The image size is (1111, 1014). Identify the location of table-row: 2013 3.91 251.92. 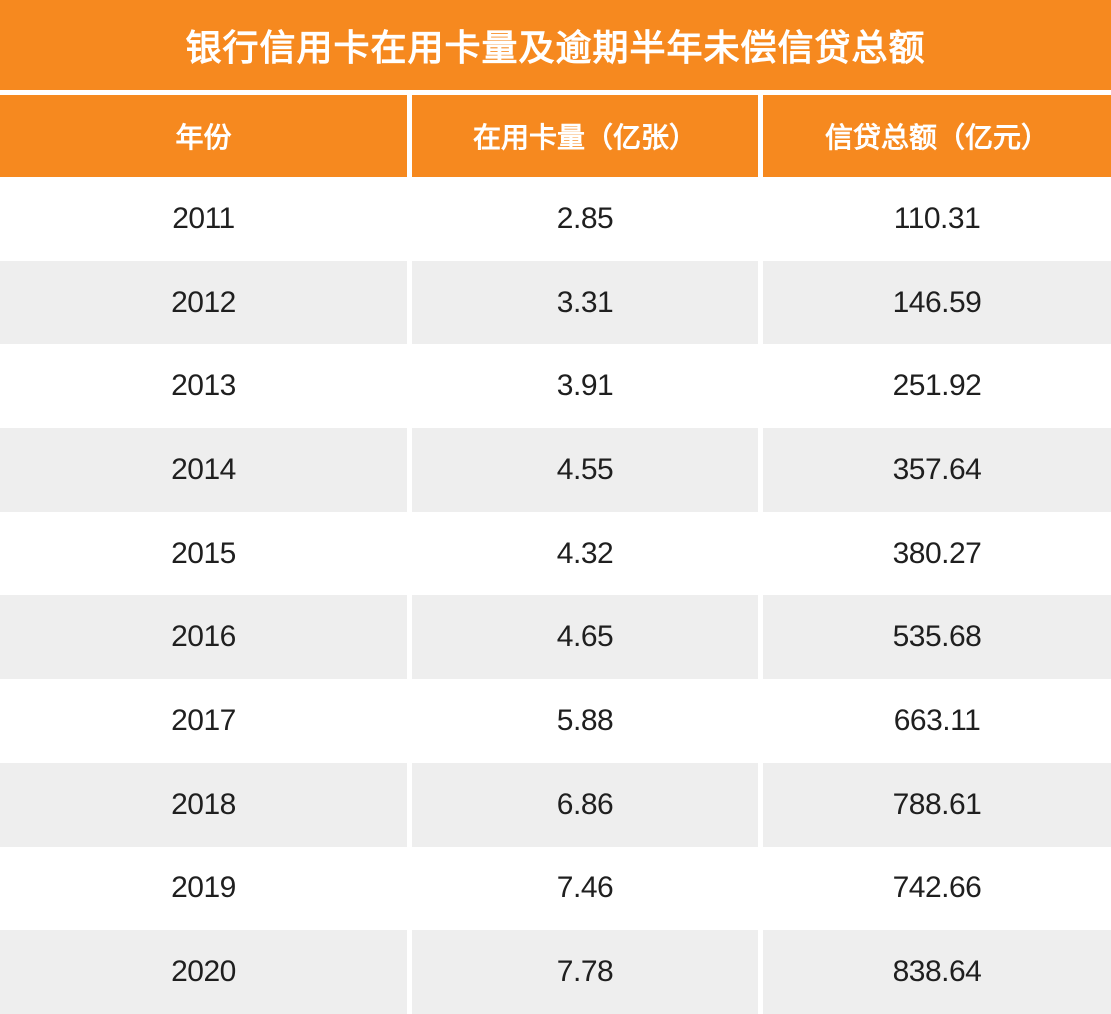
(555, 386).